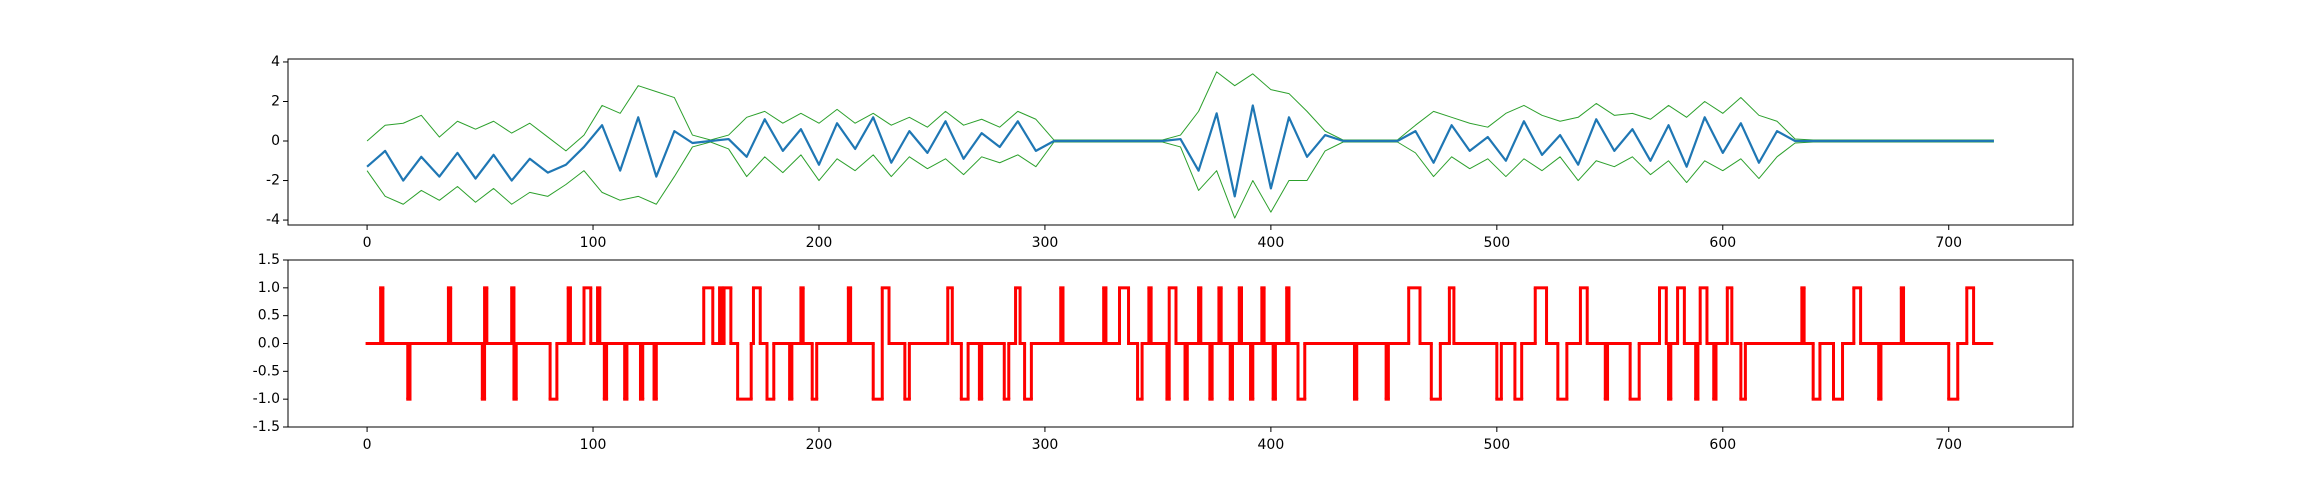 This screenshot has width=2303, height=480. I want to click on y-tick-label: 0.5, so click(269, 316).